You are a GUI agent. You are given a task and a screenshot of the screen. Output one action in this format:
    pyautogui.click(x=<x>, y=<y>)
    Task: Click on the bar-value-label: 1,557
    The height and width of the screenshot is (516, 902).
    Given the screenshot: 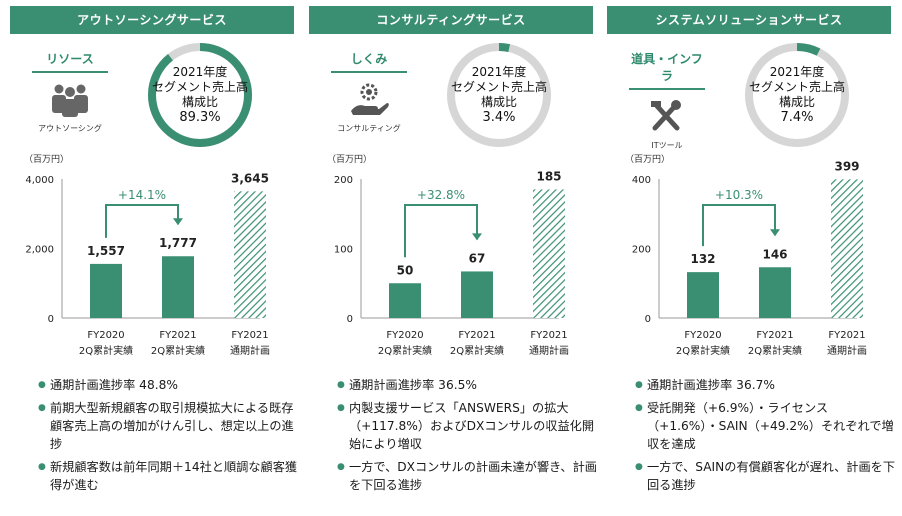 What is the action you would take?
    pyautogui.click(x=106, y=251)
    